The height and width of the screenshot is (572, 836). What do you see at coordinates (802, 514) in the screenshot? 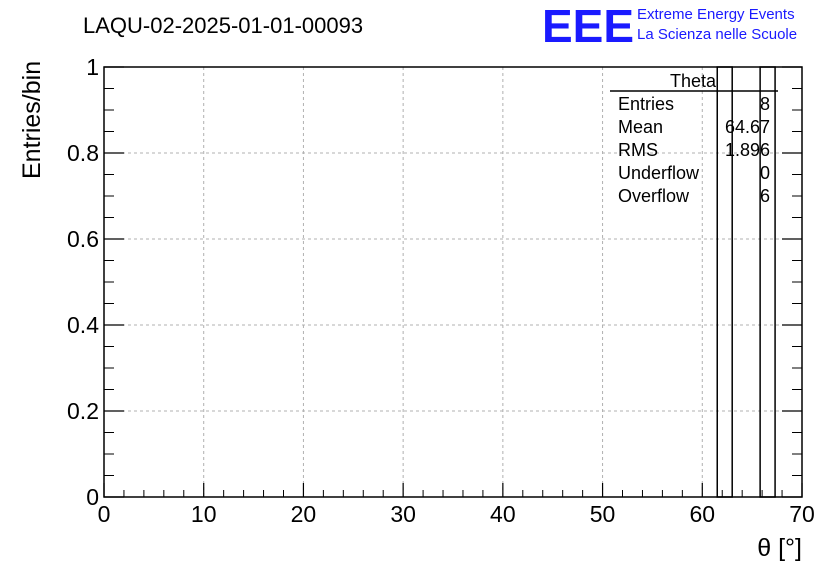
I see `x-tick-label: 70` at bounding box center [802, 514].